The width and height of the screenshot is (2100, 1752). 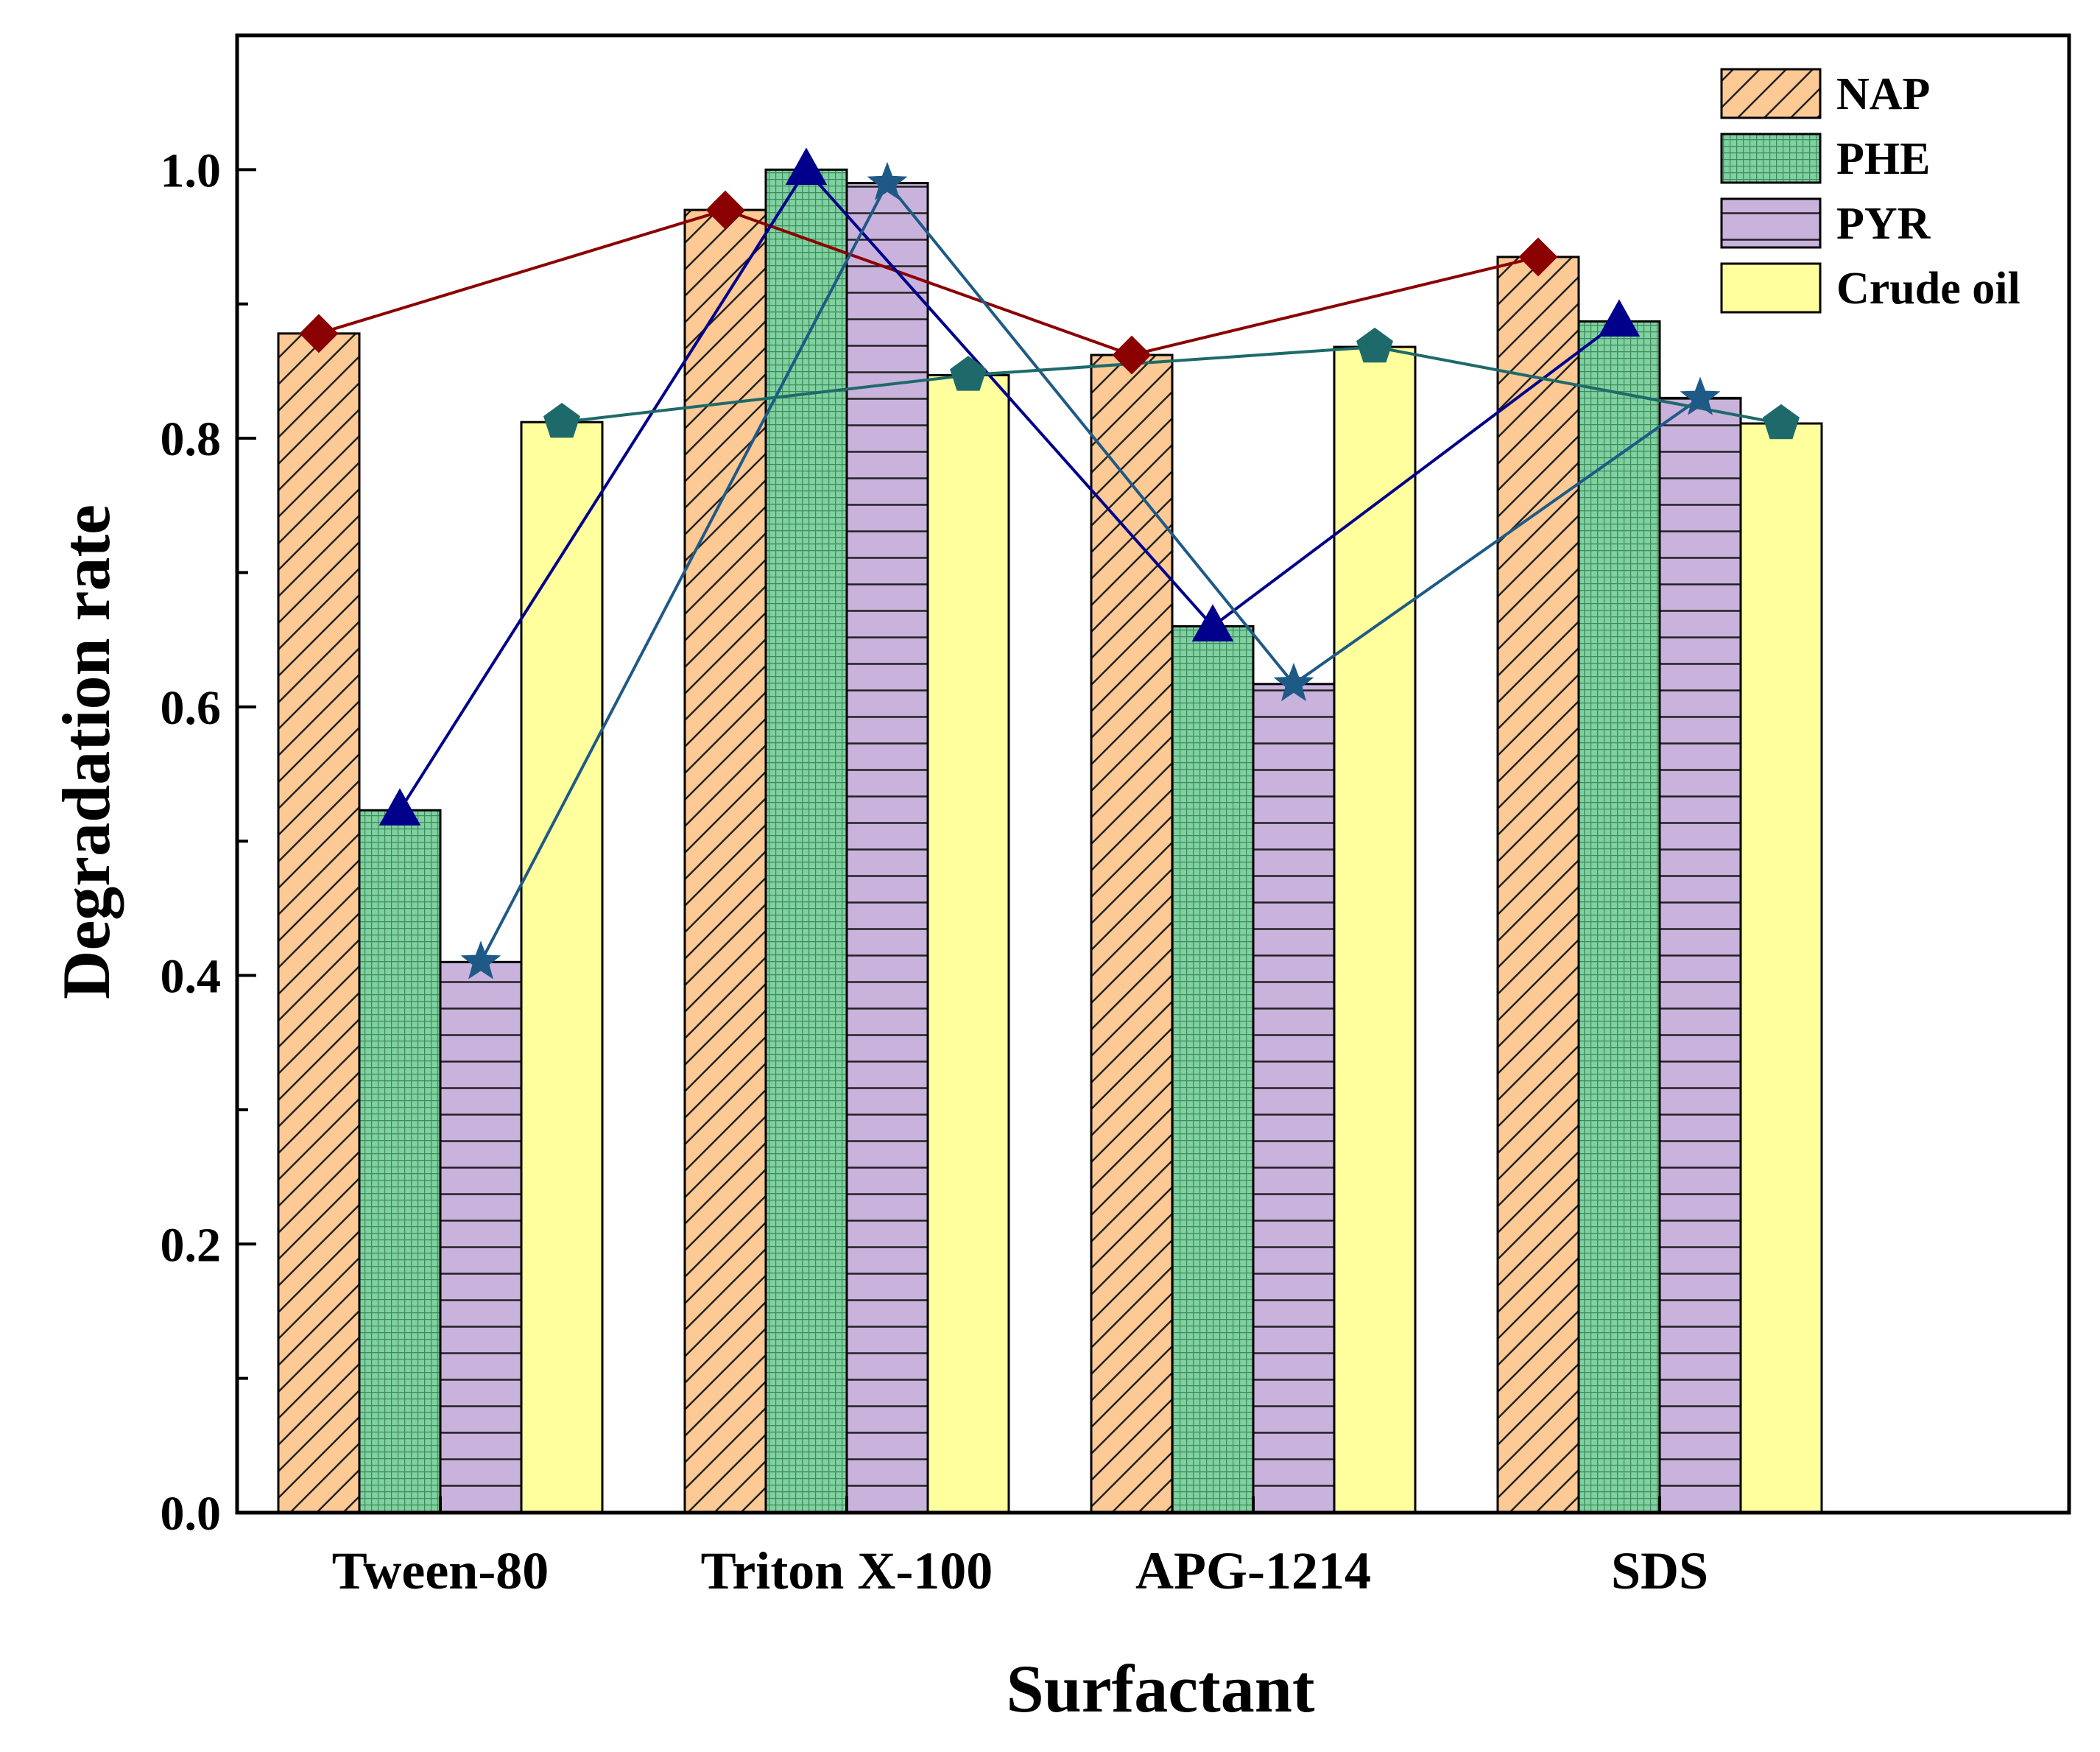 I want to click on y-axis: 0.0 0.2 0.4 0.6 0.8 1.0, so click(x=208, y=842).